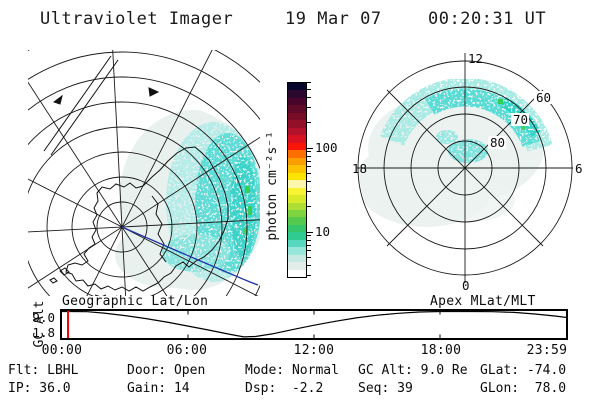  I want to click on xtick-0000: 00:00, so click(62, 350).